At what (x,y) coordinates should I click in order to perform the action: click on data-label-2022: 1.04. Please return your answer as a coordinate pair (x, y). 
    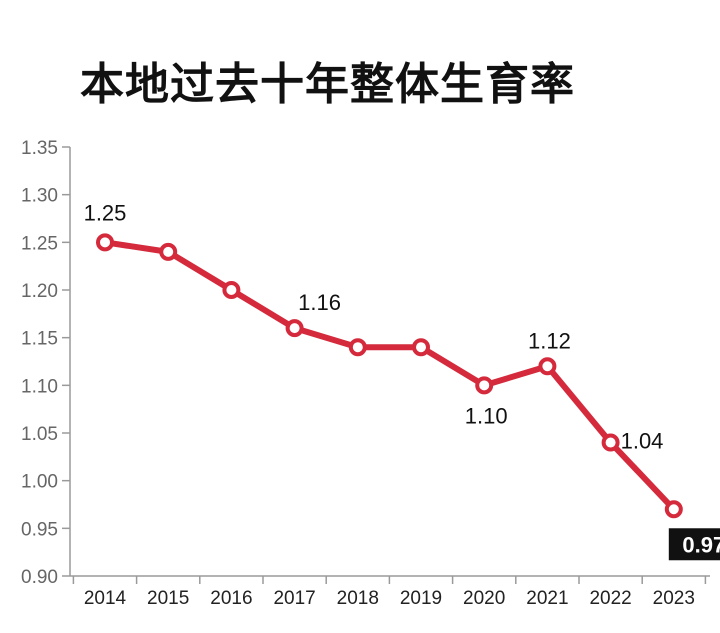
    Looking at the image, I should click on (642, 441).